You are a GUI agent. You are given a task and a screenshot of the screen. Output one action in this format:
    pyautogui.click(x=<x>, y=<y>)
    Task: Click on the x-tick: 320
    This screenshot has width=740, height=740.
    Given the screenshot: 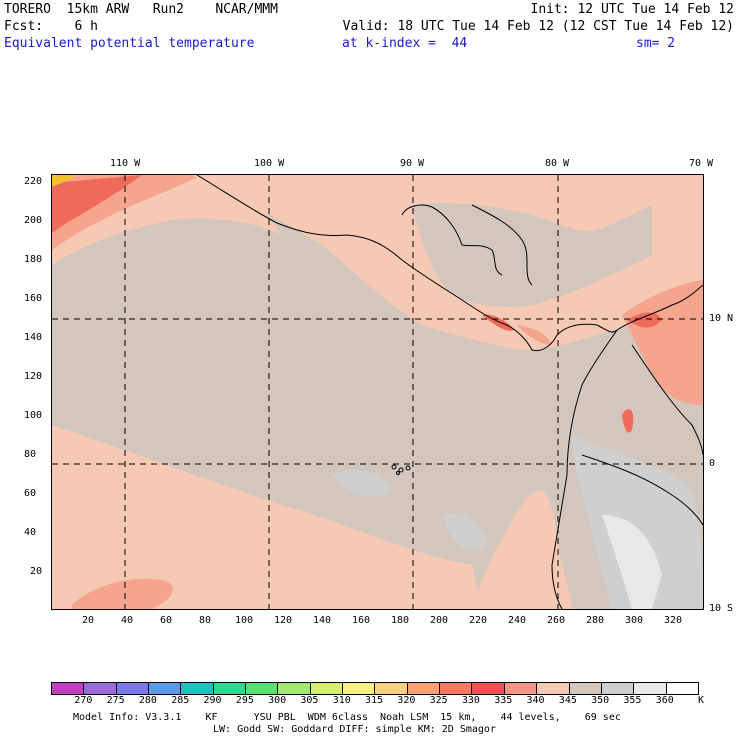 What is the action you would take?
    pyautogui.click(x=673, y=620)
    